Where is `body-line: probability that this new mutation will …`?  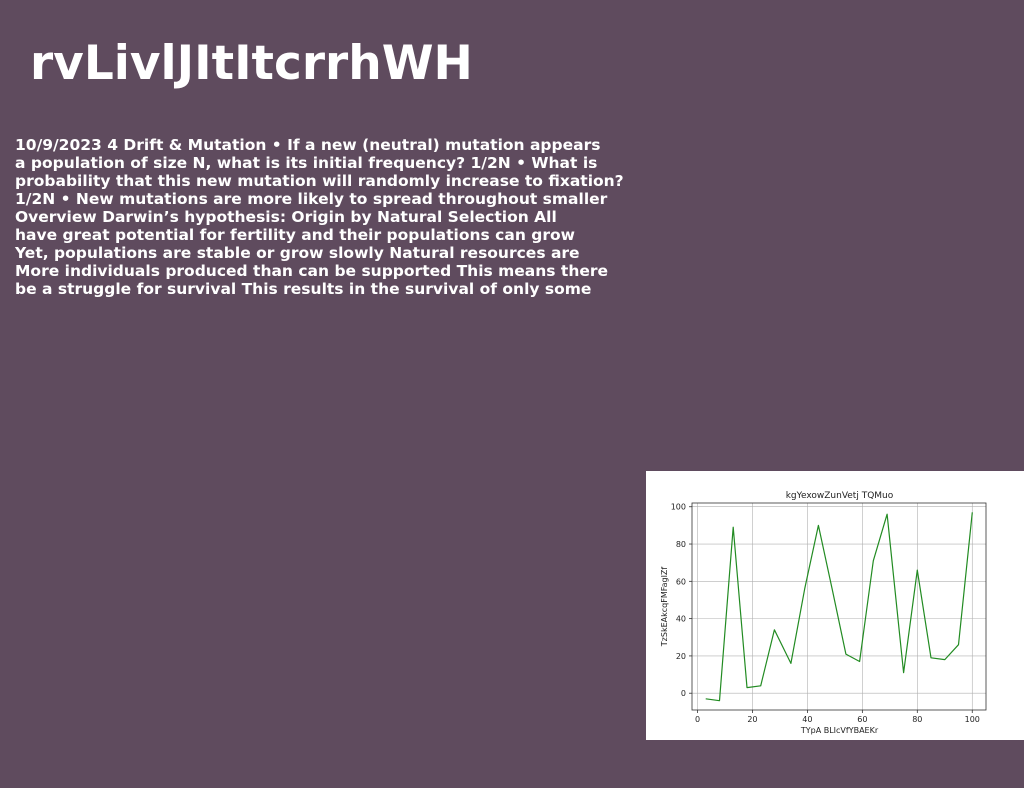 body-line: probability that this new mutation will … is located at coordinates (319, 181).